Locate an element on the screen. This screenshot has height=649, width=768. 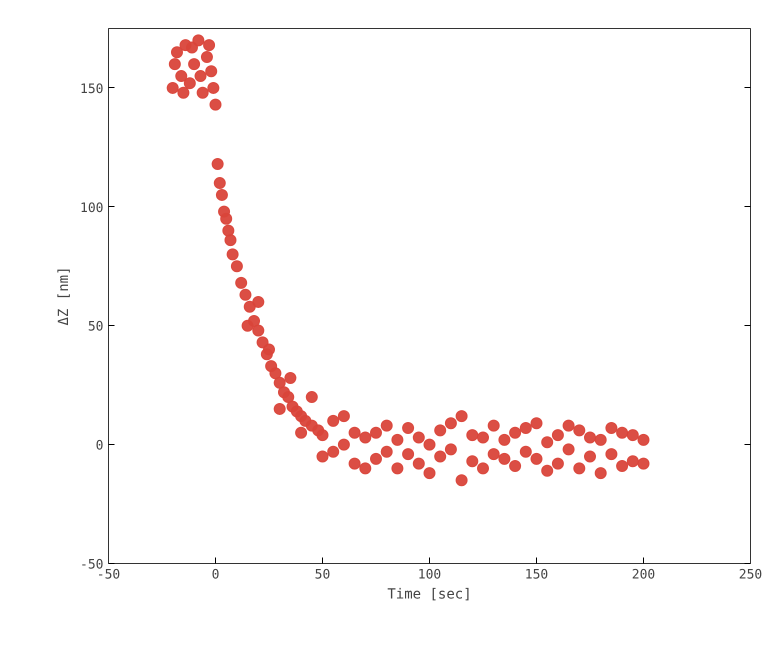
x-tick-label: 150 is located at coordinates (536, 575).